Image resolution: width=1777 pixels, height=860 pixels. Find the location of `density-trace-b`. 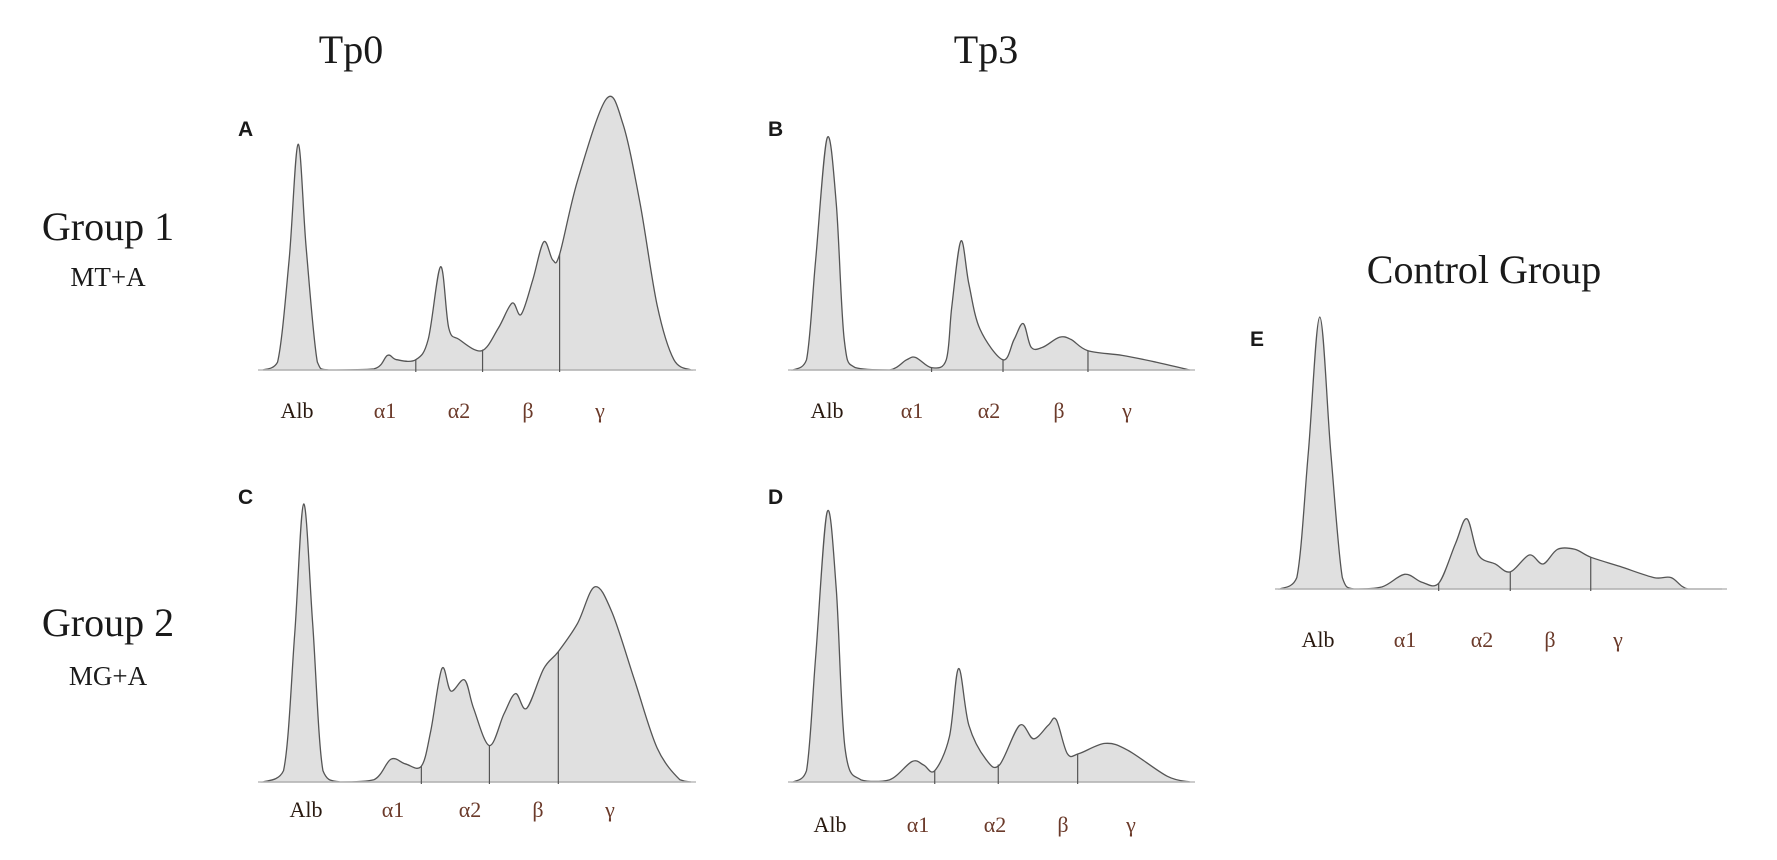

density-trace-b is located at coordinates (991, 253).